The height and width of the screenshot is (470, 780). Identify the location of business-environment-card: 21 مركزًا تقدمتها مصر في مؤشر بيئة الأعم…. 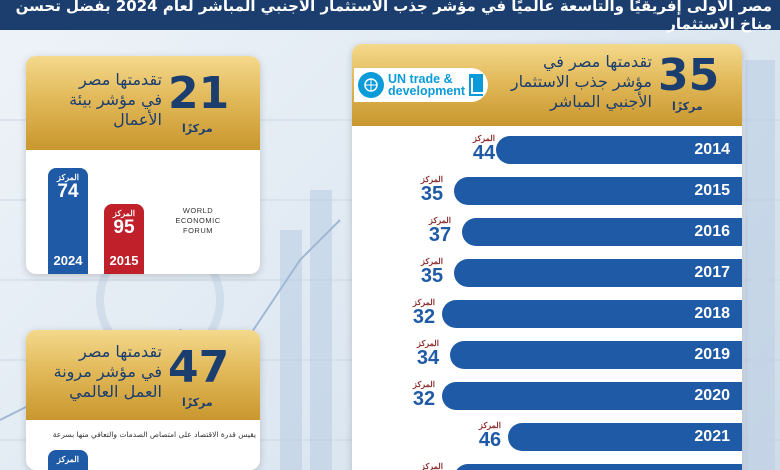
(143, 165).